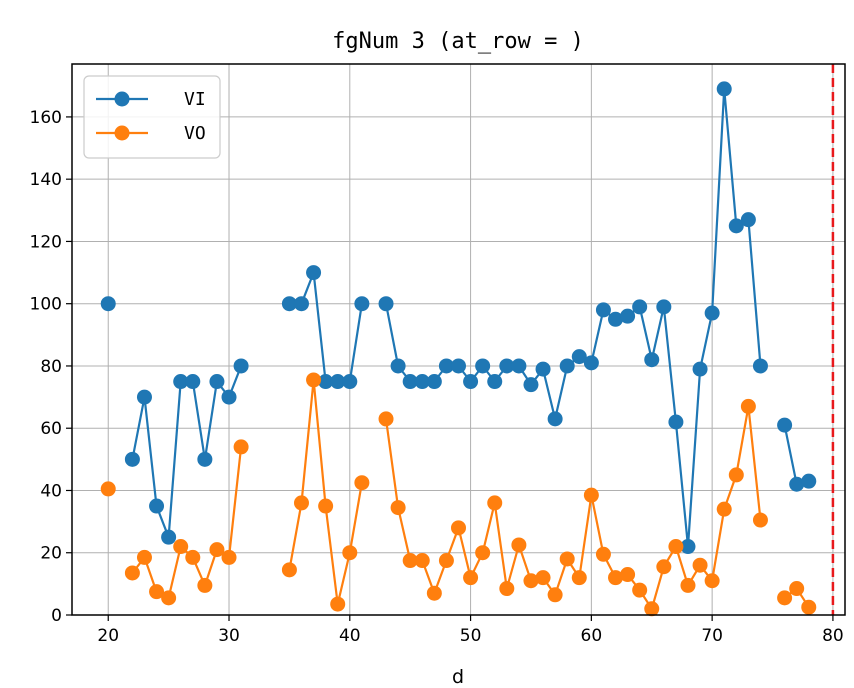 The height and width of the screenshot is (688, 854). Describe the element at coordinates (108, 636) in the screenshot. I see `x-tick-label: 20` at that location.